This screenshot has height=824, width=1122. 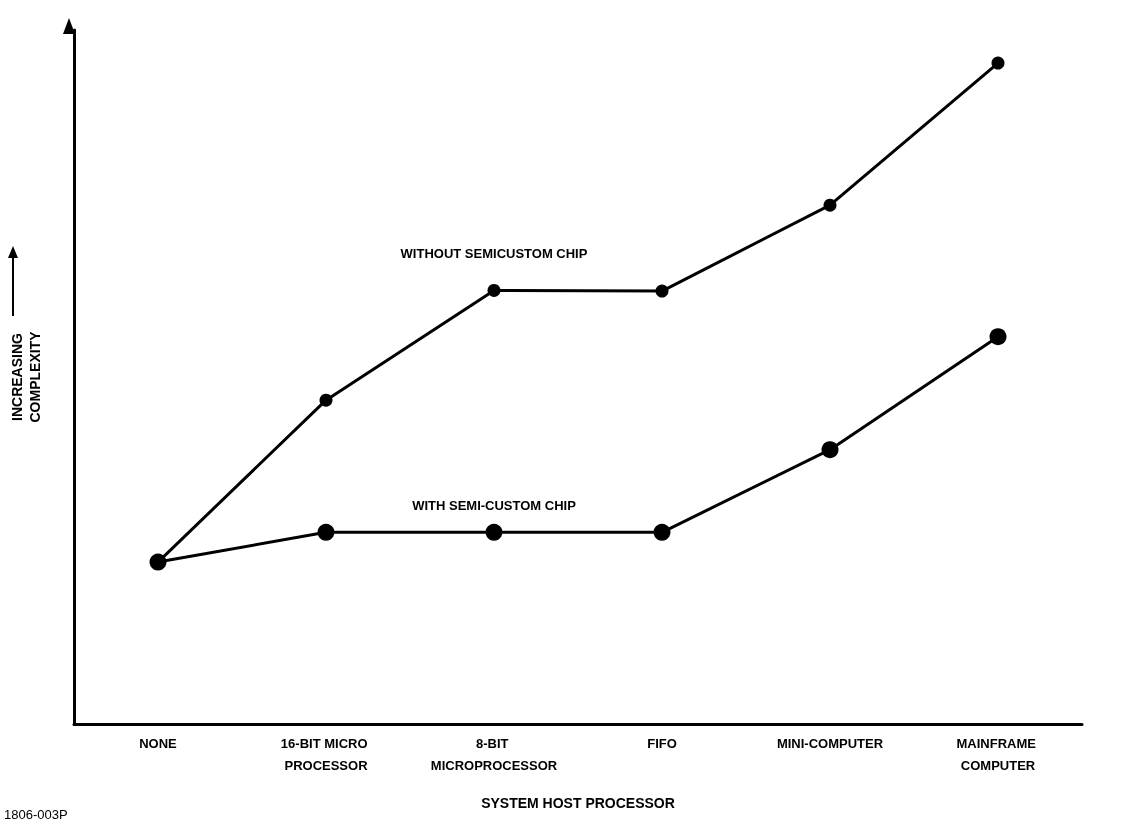 I want to click on x-tick-label: MINI-COMPUTER, so click(x=830, y=743).